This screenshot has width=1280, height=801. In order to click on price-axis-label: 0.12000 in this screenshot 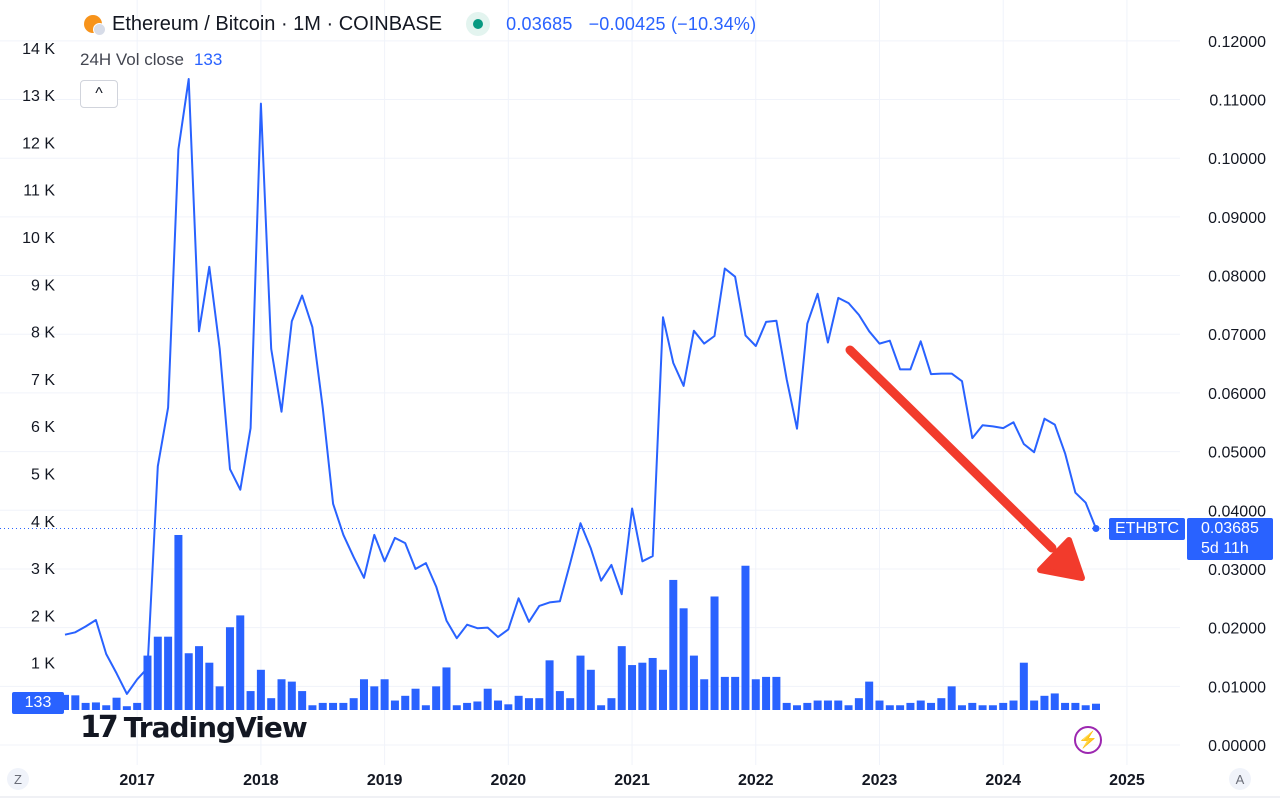, I will do `click(1237, 42)`.